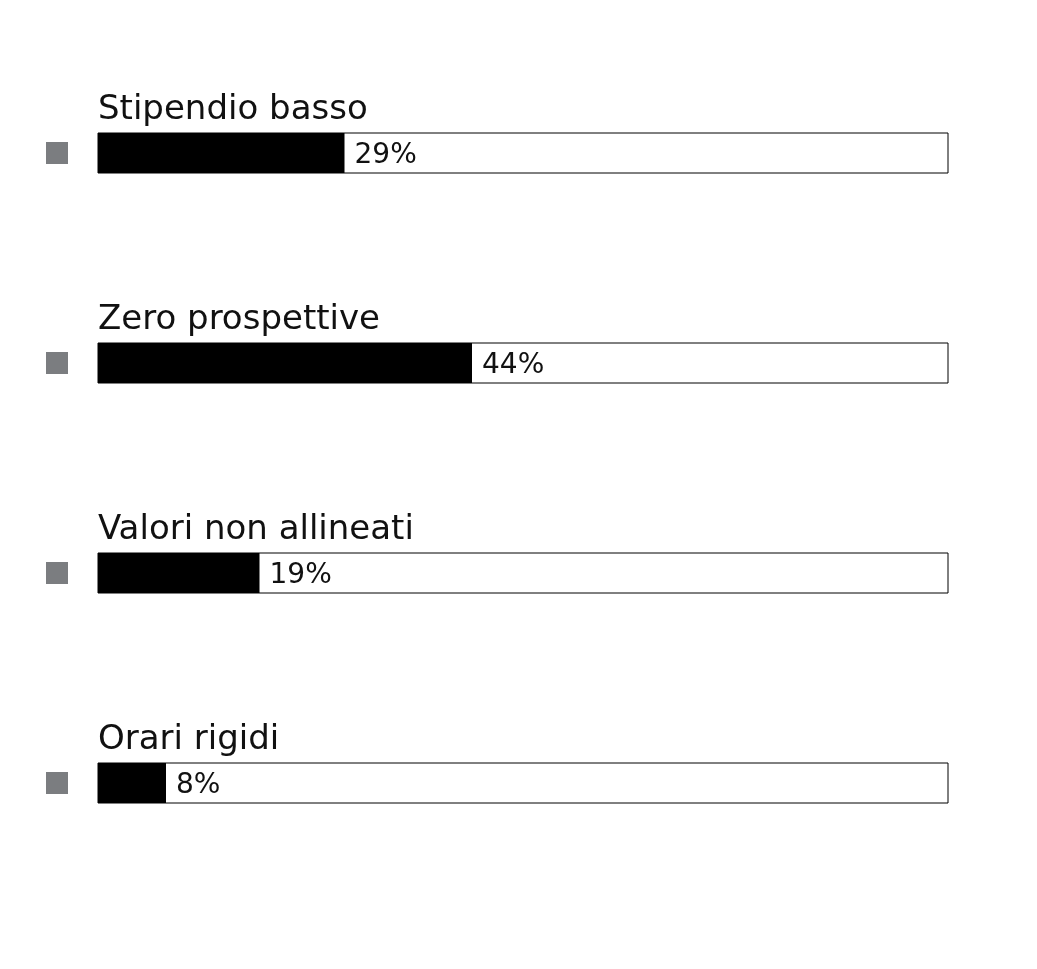 The image size is (1037, 969). Describe the element at coordinates (300, 573) in the screenshot. I see `data-label: 19%` at that location.